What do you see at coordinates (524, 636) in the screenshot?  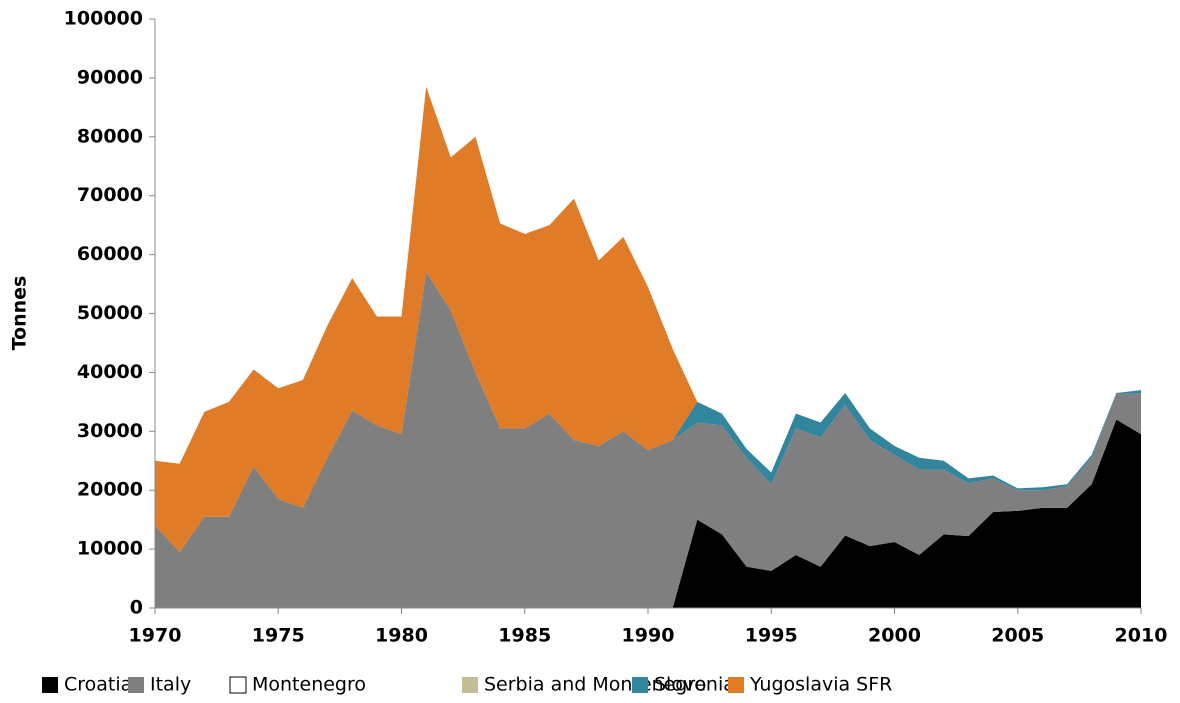 I see `x-tick-label: 1985` at bounding box center [524, 636].